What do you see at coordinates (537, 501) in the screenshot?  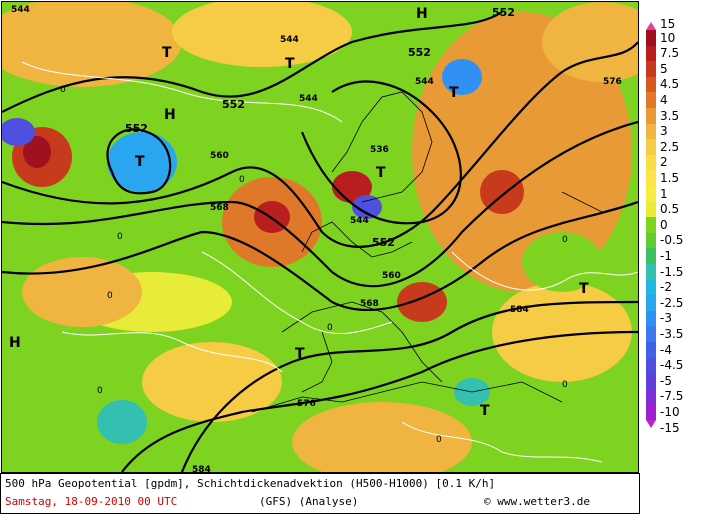 I see `copyright: © www.wetter3.de` at bounding box center [537, 501].